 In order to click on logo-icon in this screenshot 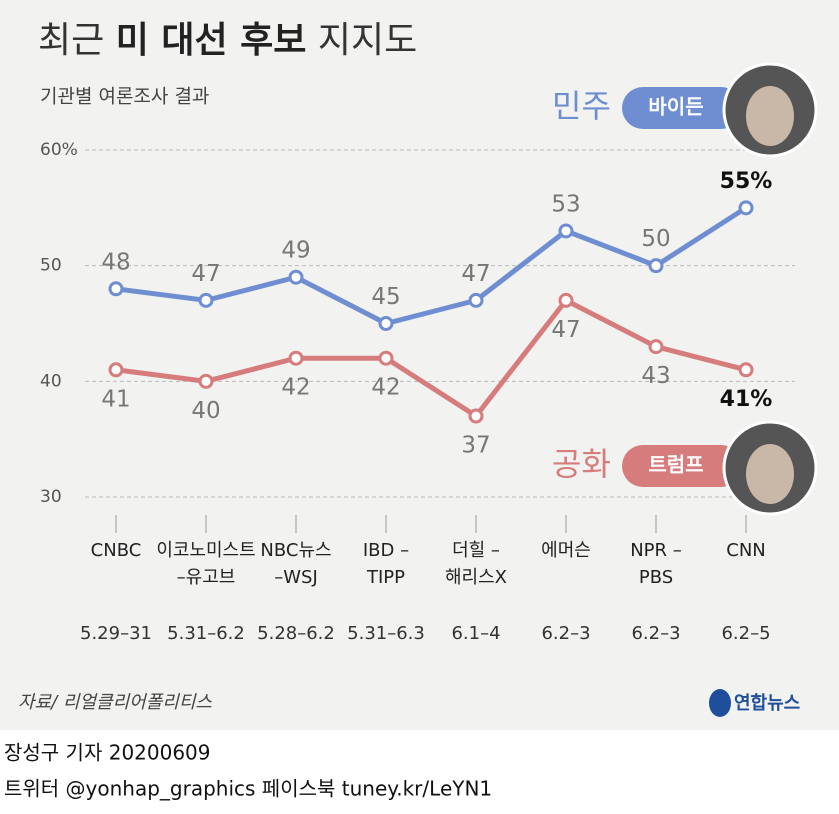, I will do `click(720, 703)`.